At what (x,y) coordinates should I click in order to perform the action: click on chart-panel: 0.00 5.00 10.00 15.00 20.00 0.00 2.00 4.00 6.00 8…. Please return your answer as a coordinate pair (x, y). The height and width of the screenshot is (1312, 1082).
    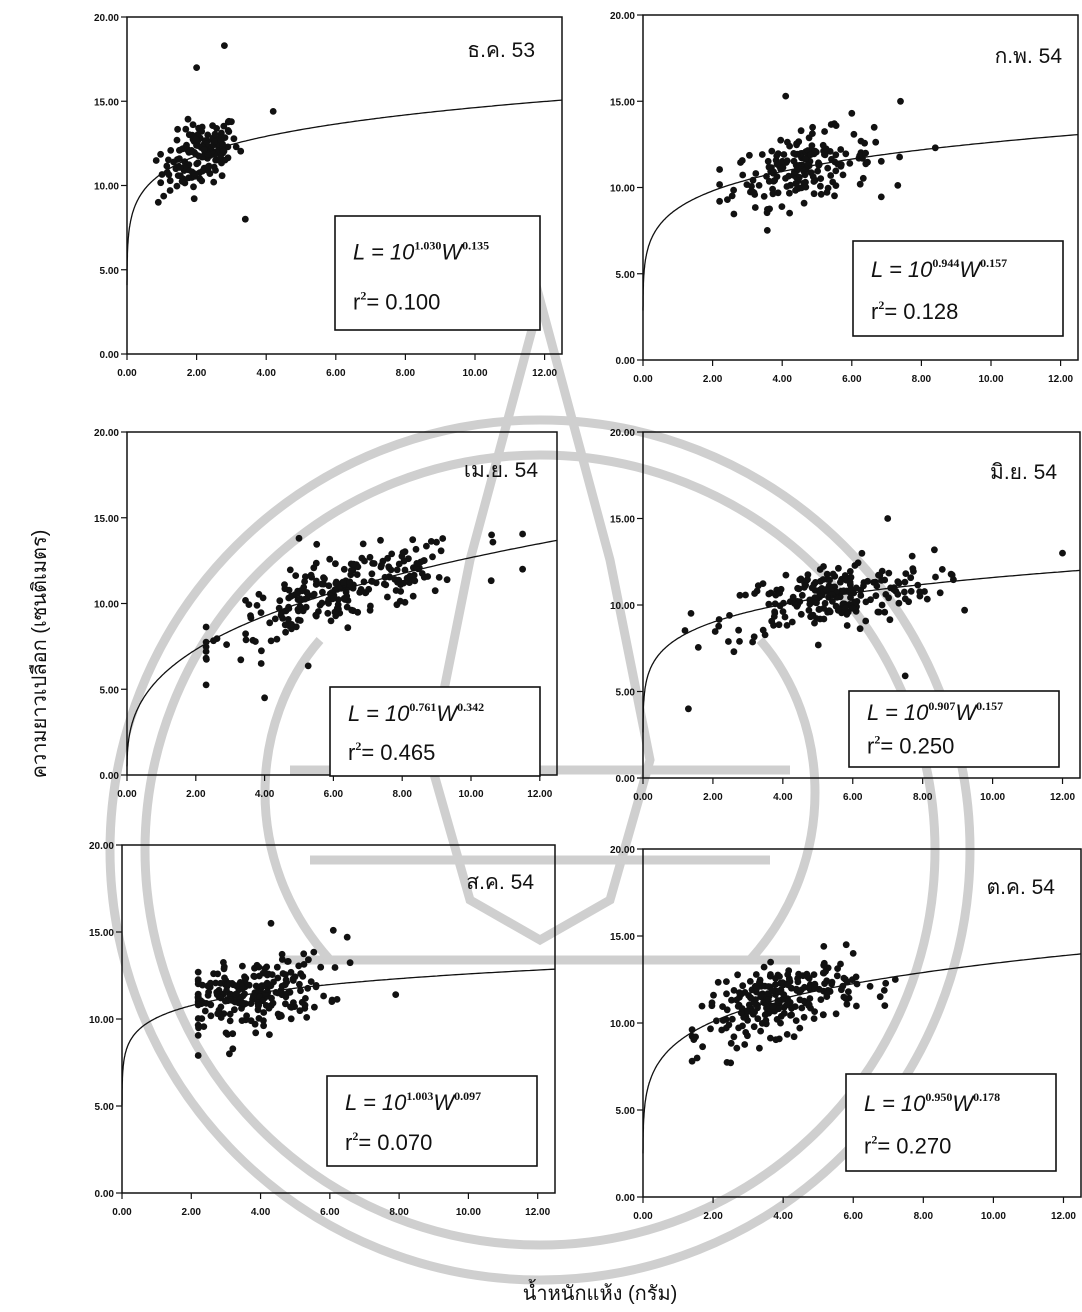
    Looking at the image, I should click on (322, 1029).